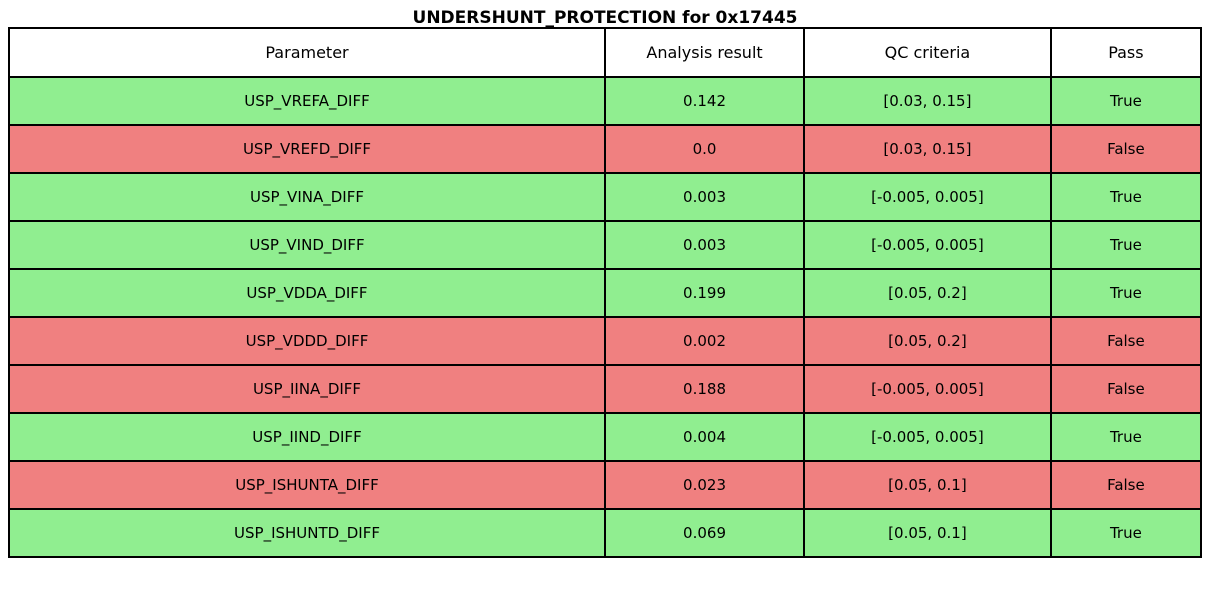  I want to click on analysis-result-cell: 0.069, so click(704, 533).